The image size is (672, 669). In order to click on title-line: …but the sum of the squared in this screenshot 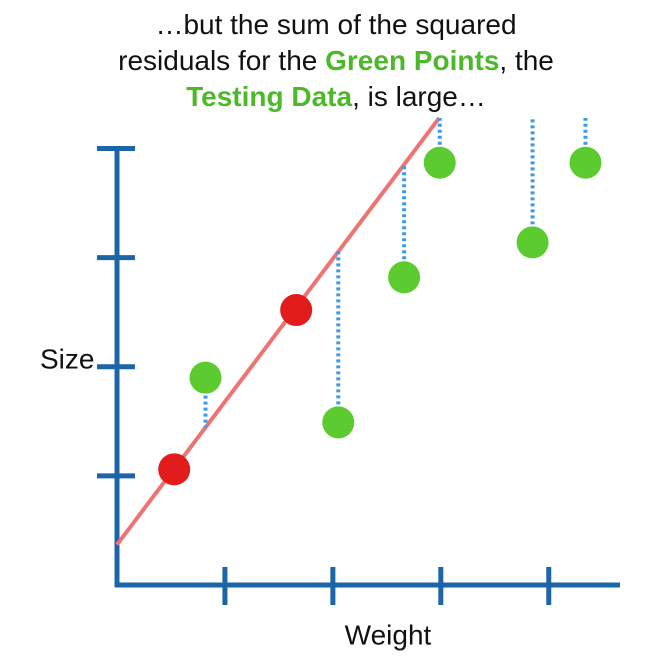, I will do `click(335, 24)`.